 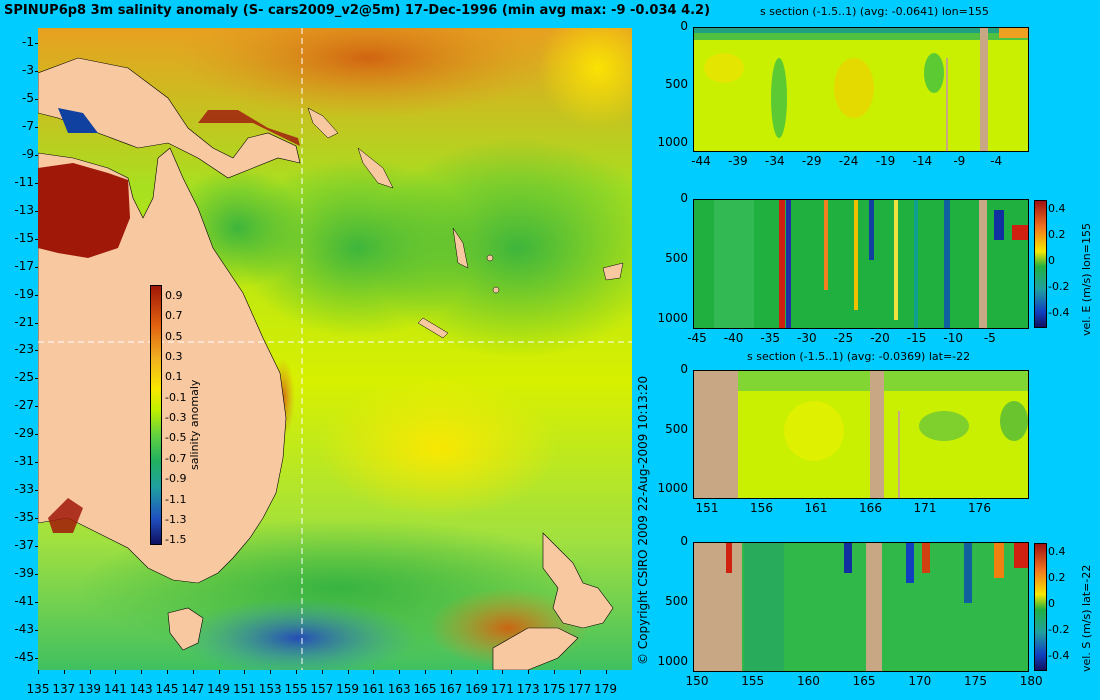 I want to click on lon-tick-label: 157, so click(x=322, y=689).